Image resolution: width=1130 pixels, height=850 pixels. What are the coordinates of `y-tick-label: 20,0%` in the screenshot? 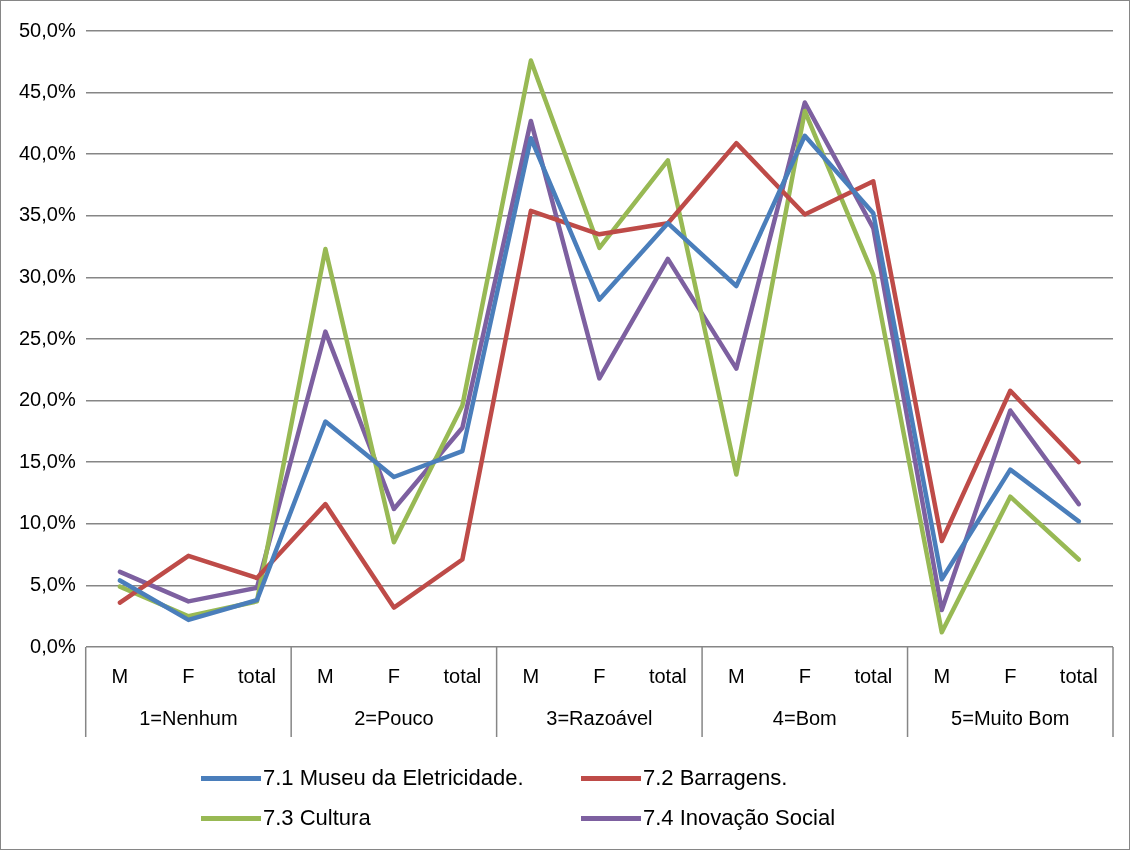 It's located at (47, 399).